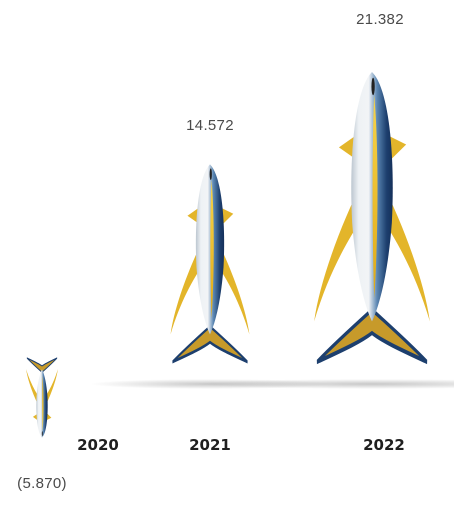 Image resolution: width=454 pixels, height=517 pixels. I want to click on fish-2020-pectoral-left, so click(35, 417).